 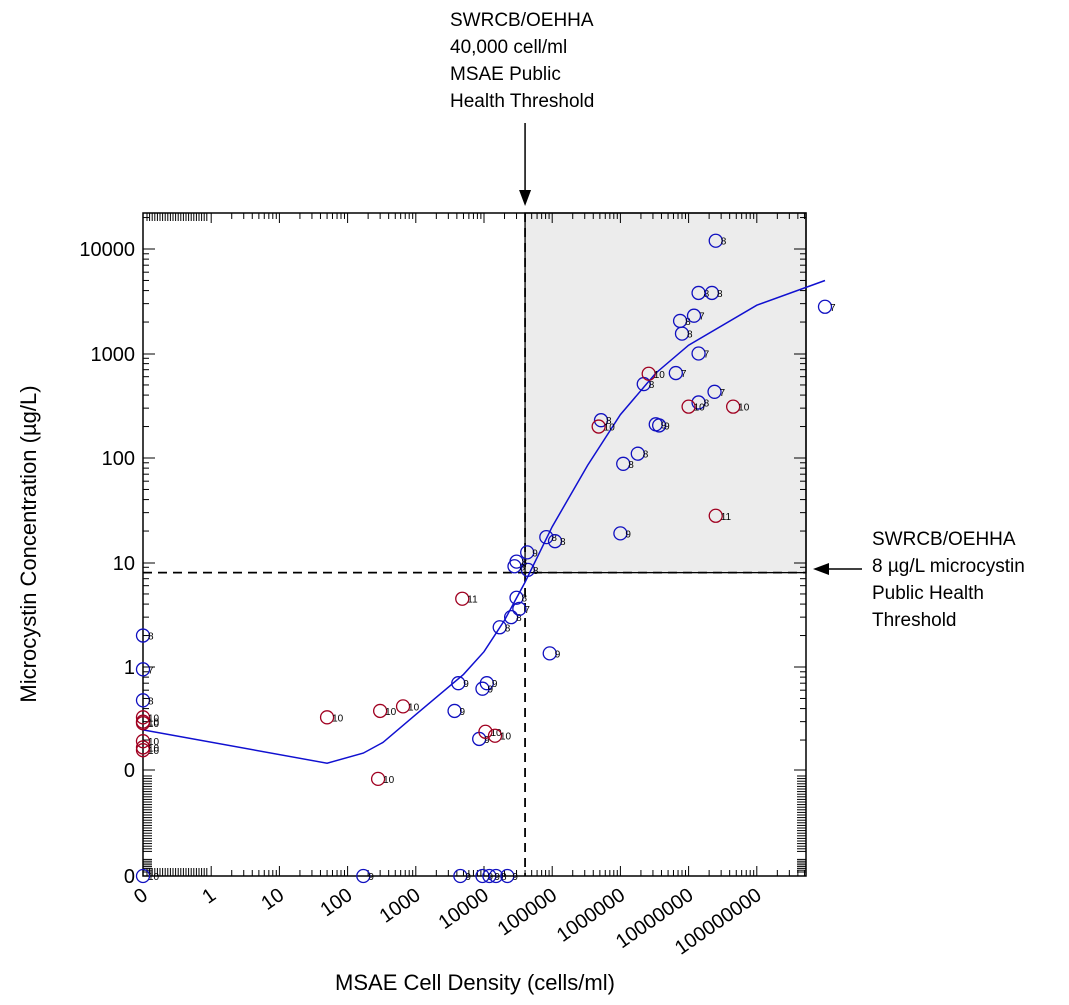 I want to click on x-tick-label: 10000, so click(x=464, y=909).